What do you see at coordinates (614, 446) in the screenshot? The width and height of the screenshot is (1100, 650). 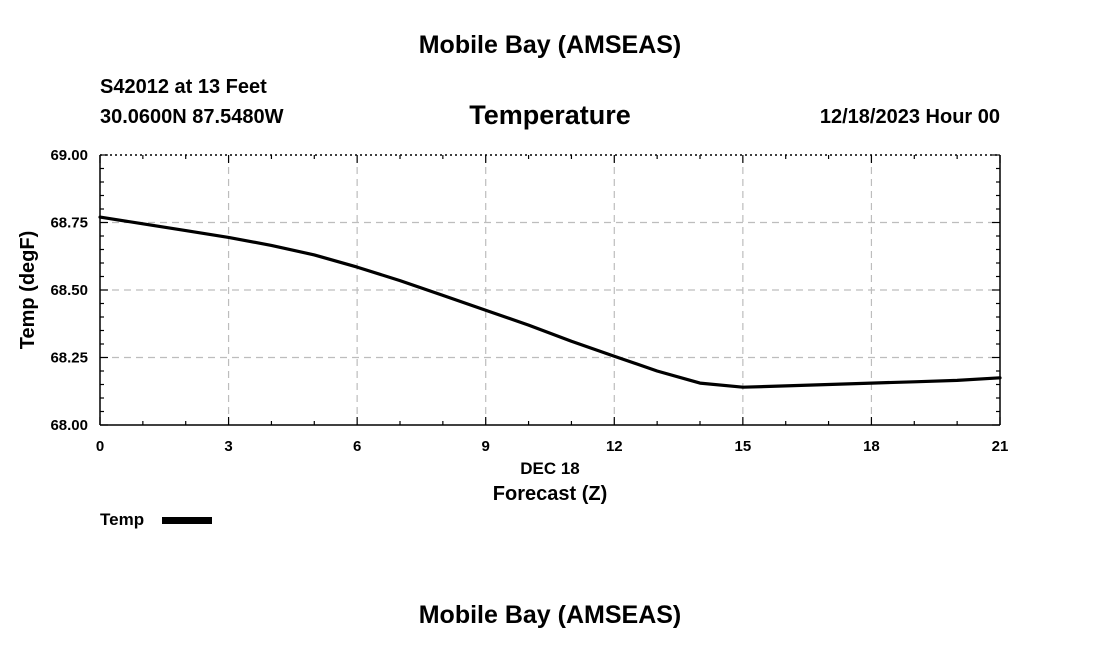 I see `x-tick-label: 12` at bounding box center [614, 446].